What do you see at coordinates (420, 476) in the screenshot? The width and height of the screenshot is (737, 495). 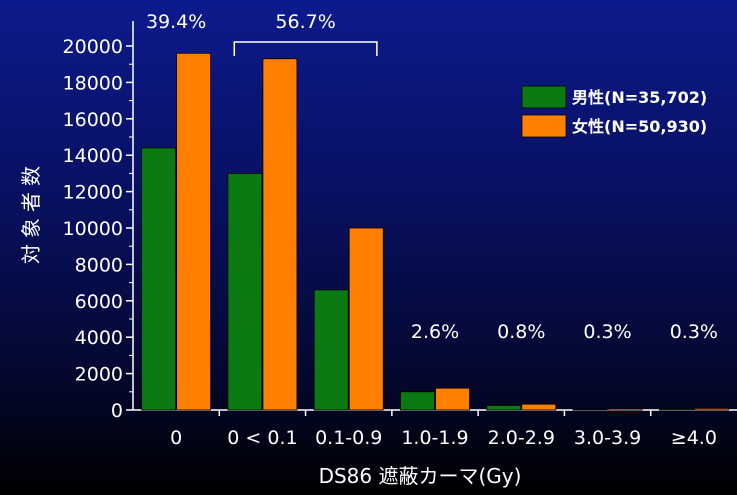 I see `x-axis-label: DS86 遮蔽カーマ(Gy)` at bounding box center [420, 476].